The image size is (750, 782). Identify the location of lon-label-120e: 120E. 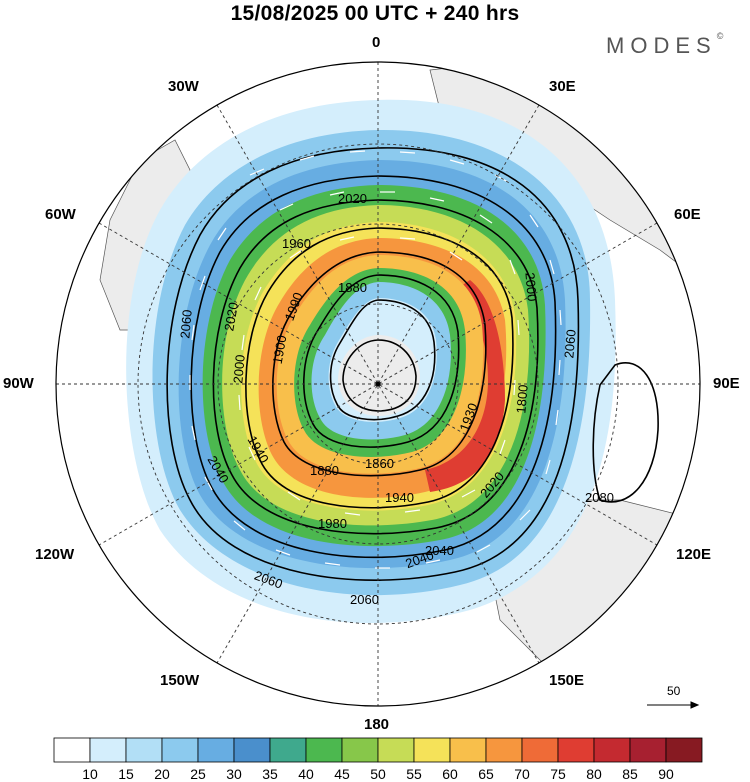
(694, 554).